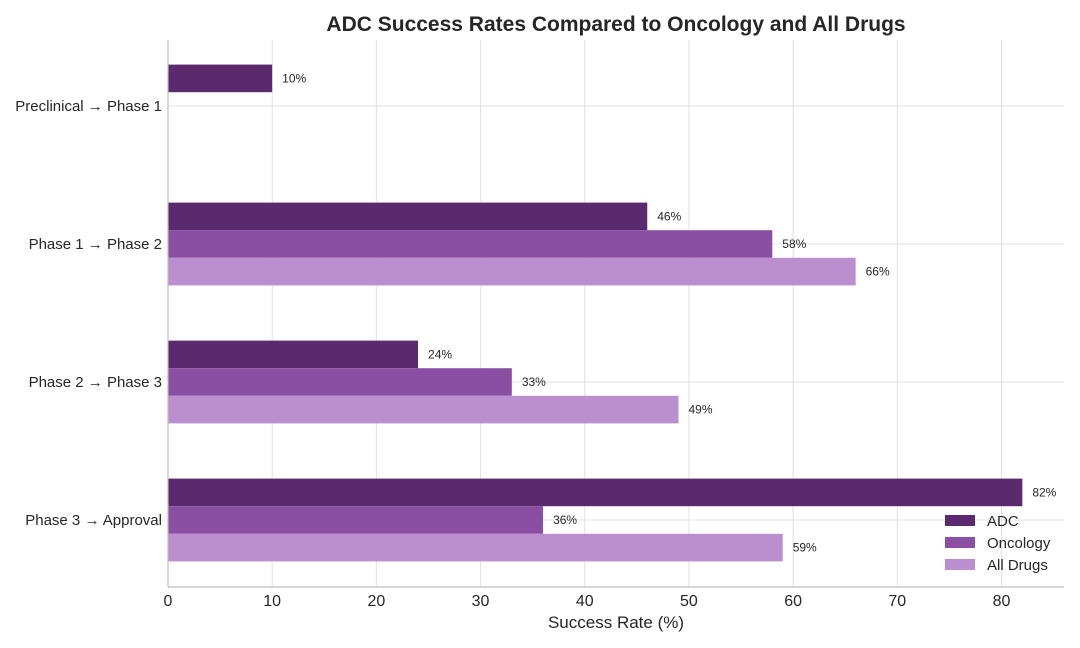  Describe the element at coordinates (793, 601) in the screenshot. I see `x-tick-label: 60` at that location.